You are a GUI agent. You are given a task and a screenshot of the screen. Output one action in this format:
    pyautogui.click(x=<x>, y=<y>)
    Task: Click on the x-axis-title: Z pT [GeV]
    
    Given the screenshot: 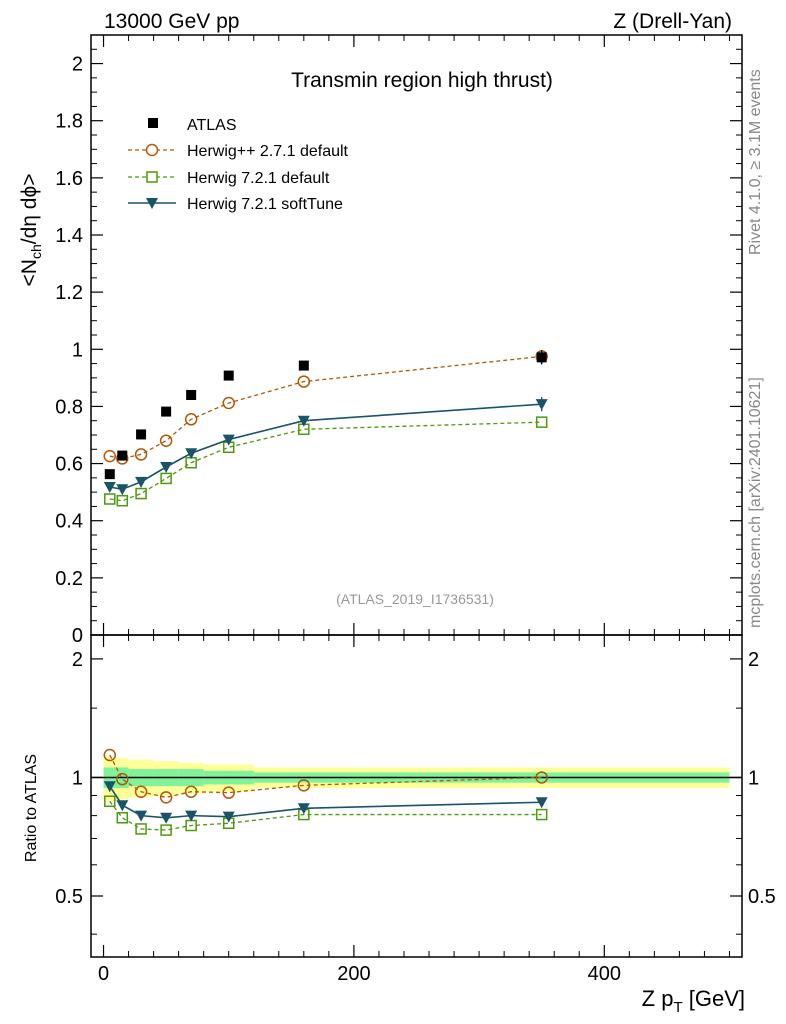 What is the action you would take?
    pyautogui.click(x=693, y=1001)
    